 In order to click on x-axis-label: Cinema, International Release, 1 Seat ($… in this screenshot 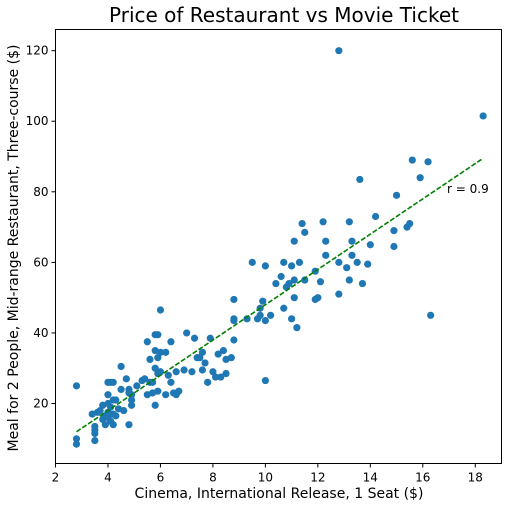, I will do `click(279, 494)`.